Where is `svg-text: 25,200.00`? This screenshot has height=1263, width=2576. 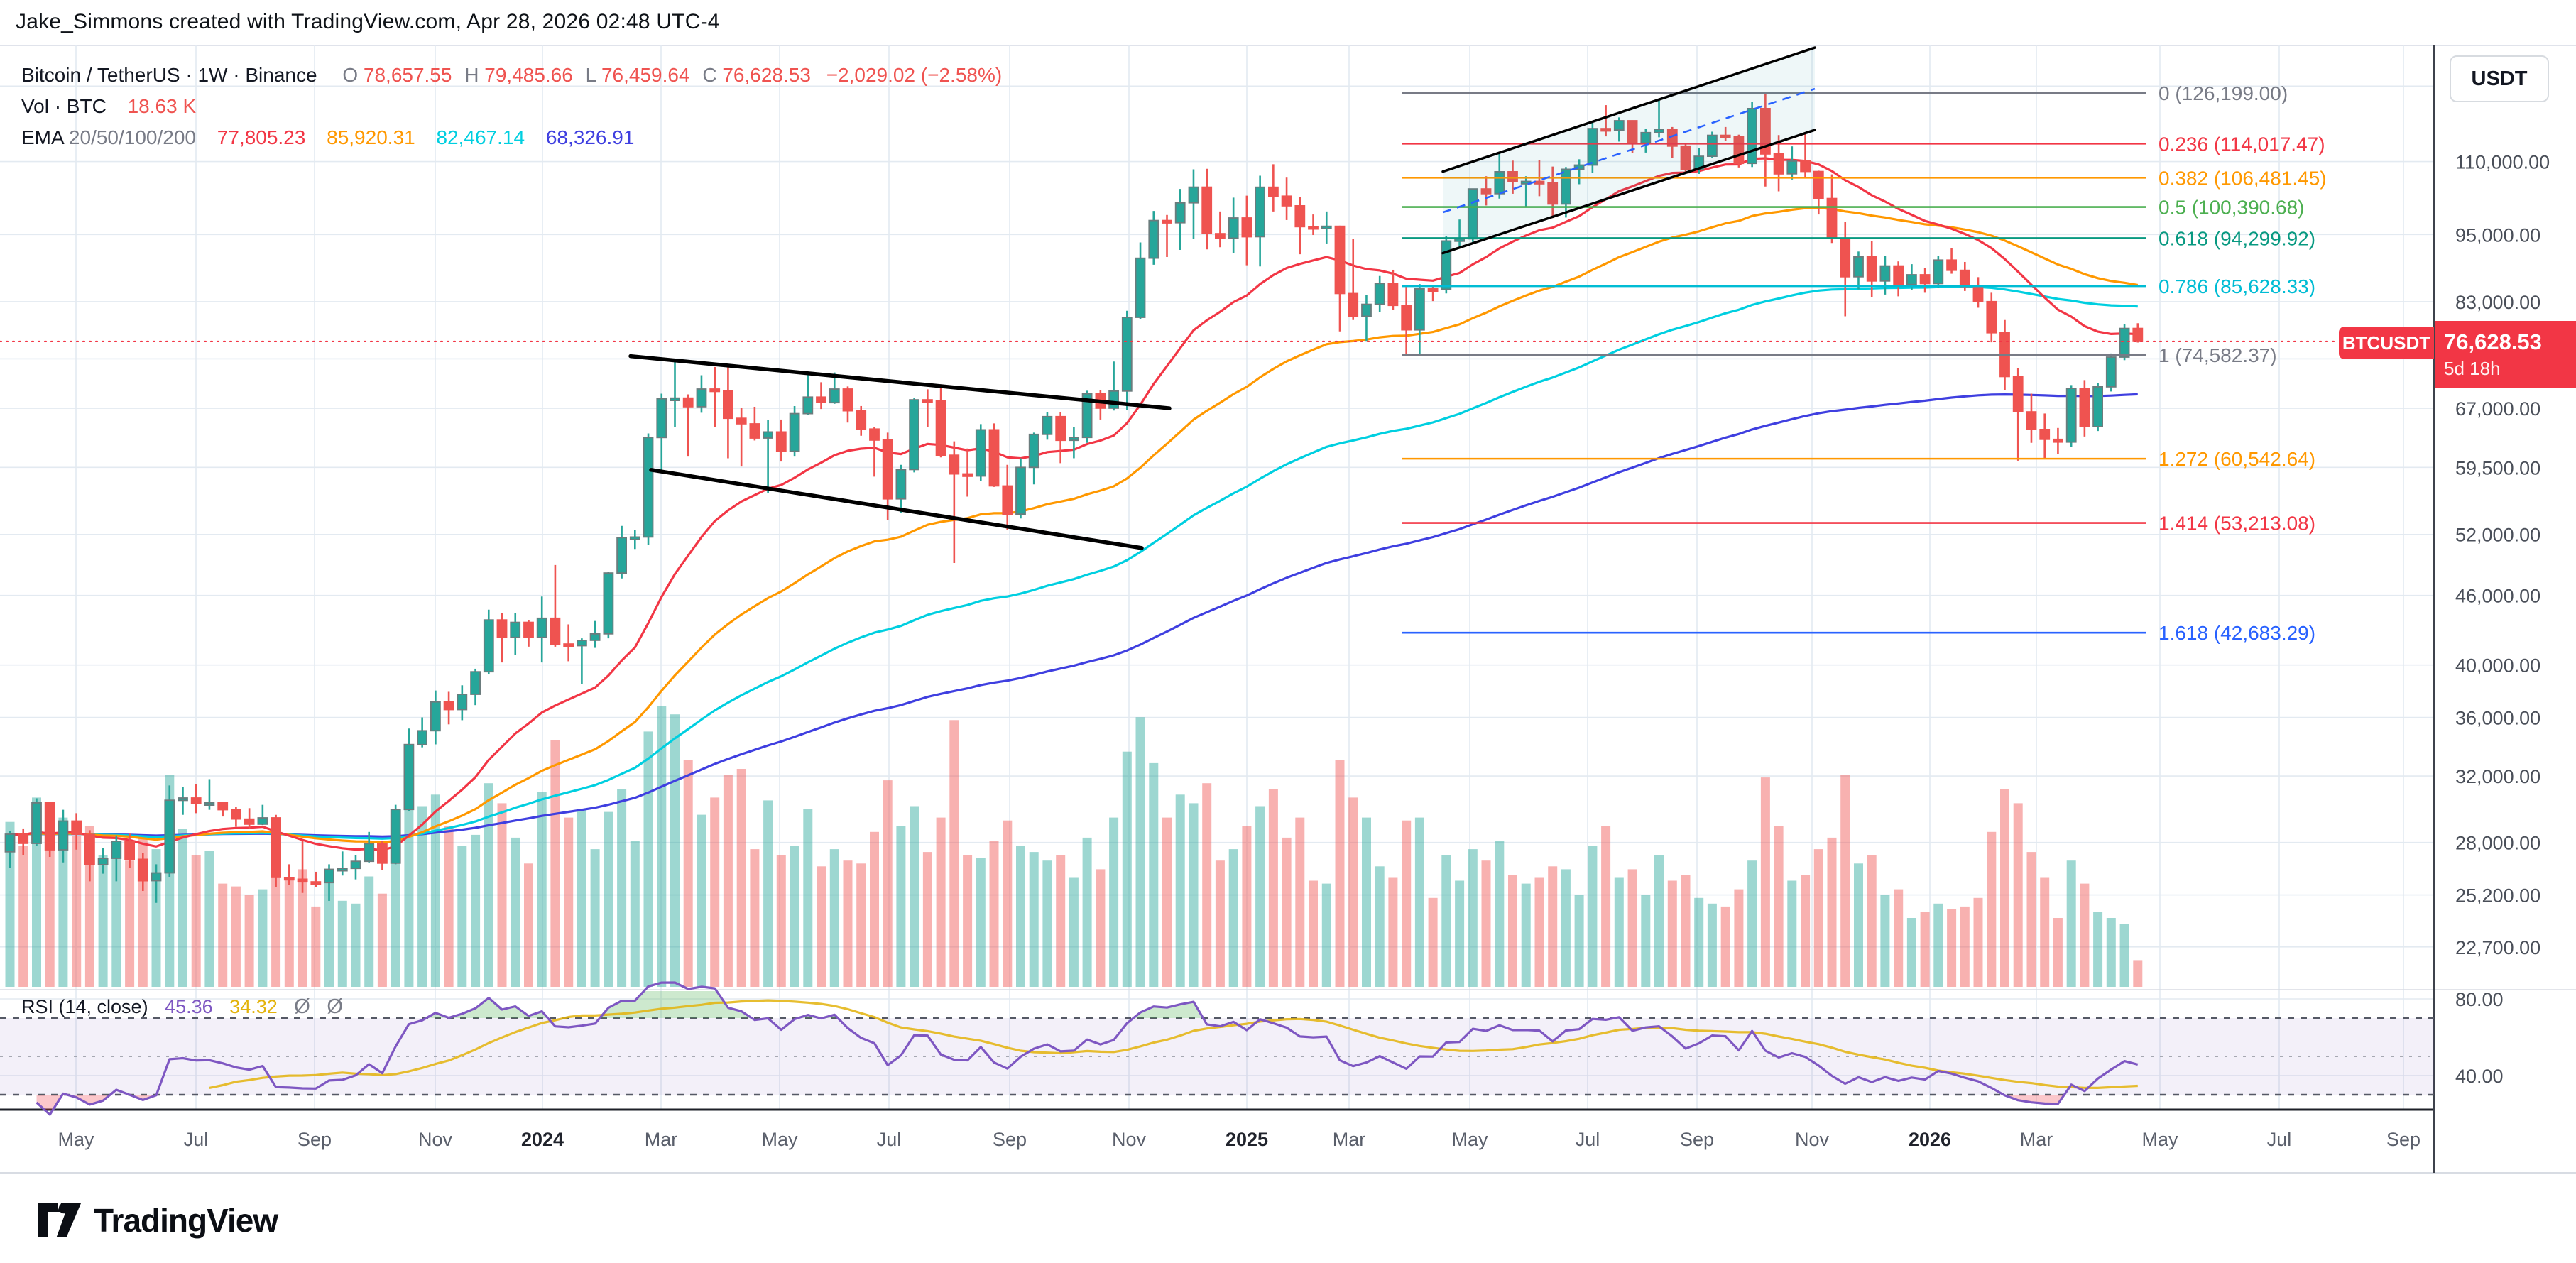
svg-text: 25,200.00 is located at coordinates (2497, 896).